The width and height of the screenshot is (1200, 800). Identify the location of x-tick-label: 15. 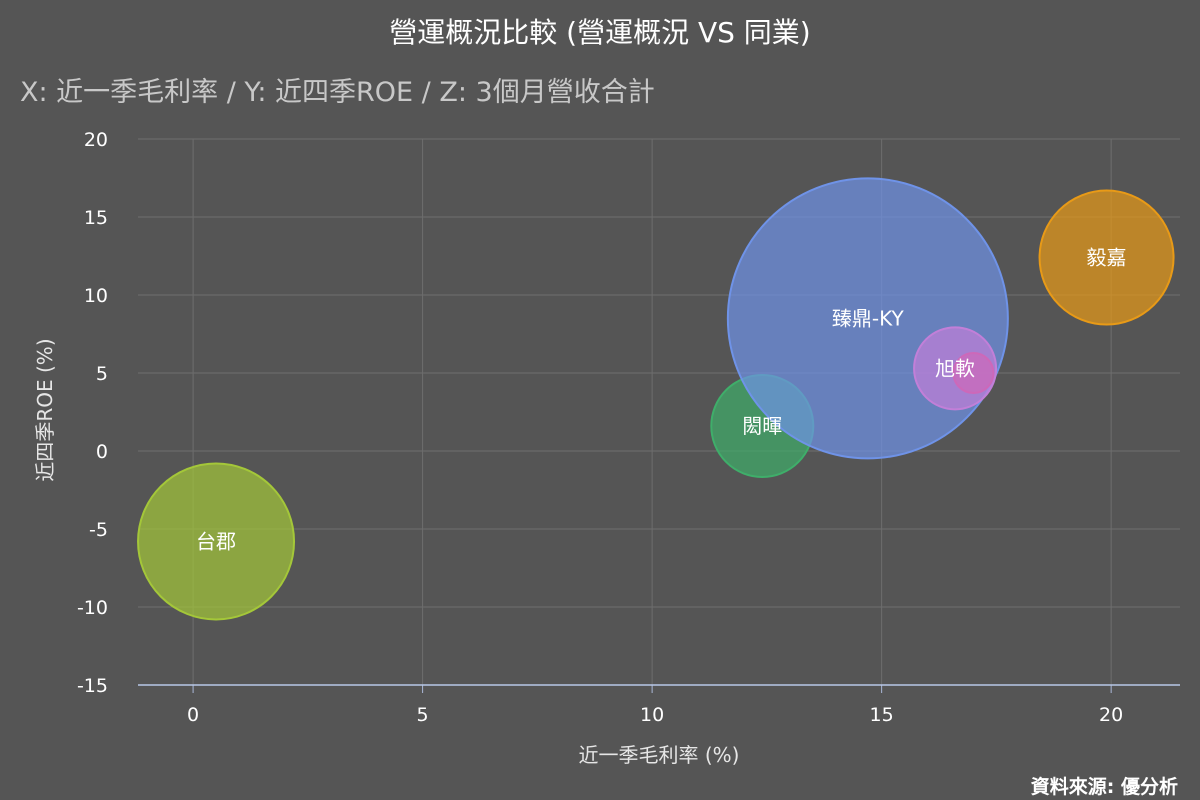
(882, 715).